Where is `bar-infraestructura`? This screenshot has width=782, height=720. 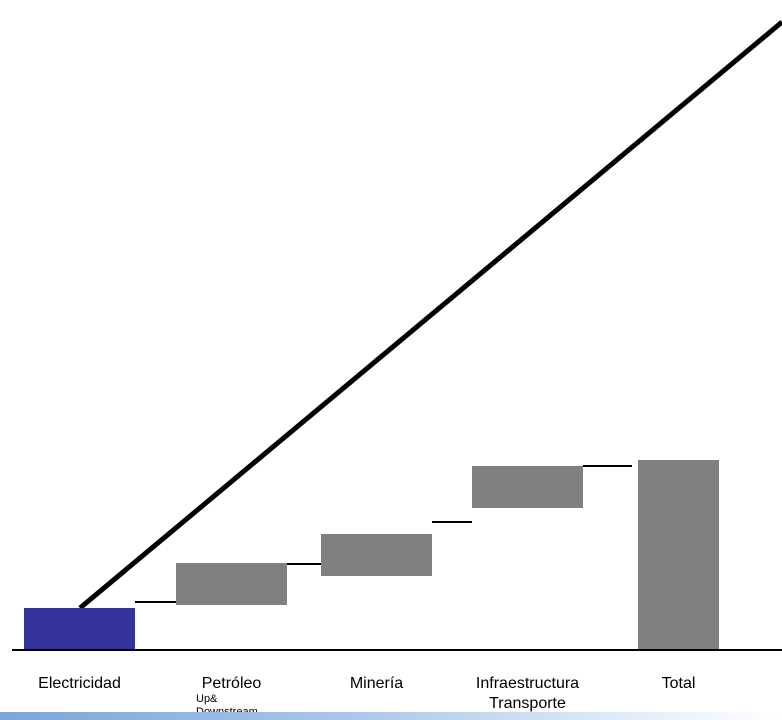 bar-infraestructura is located at coordinates (527, 487).